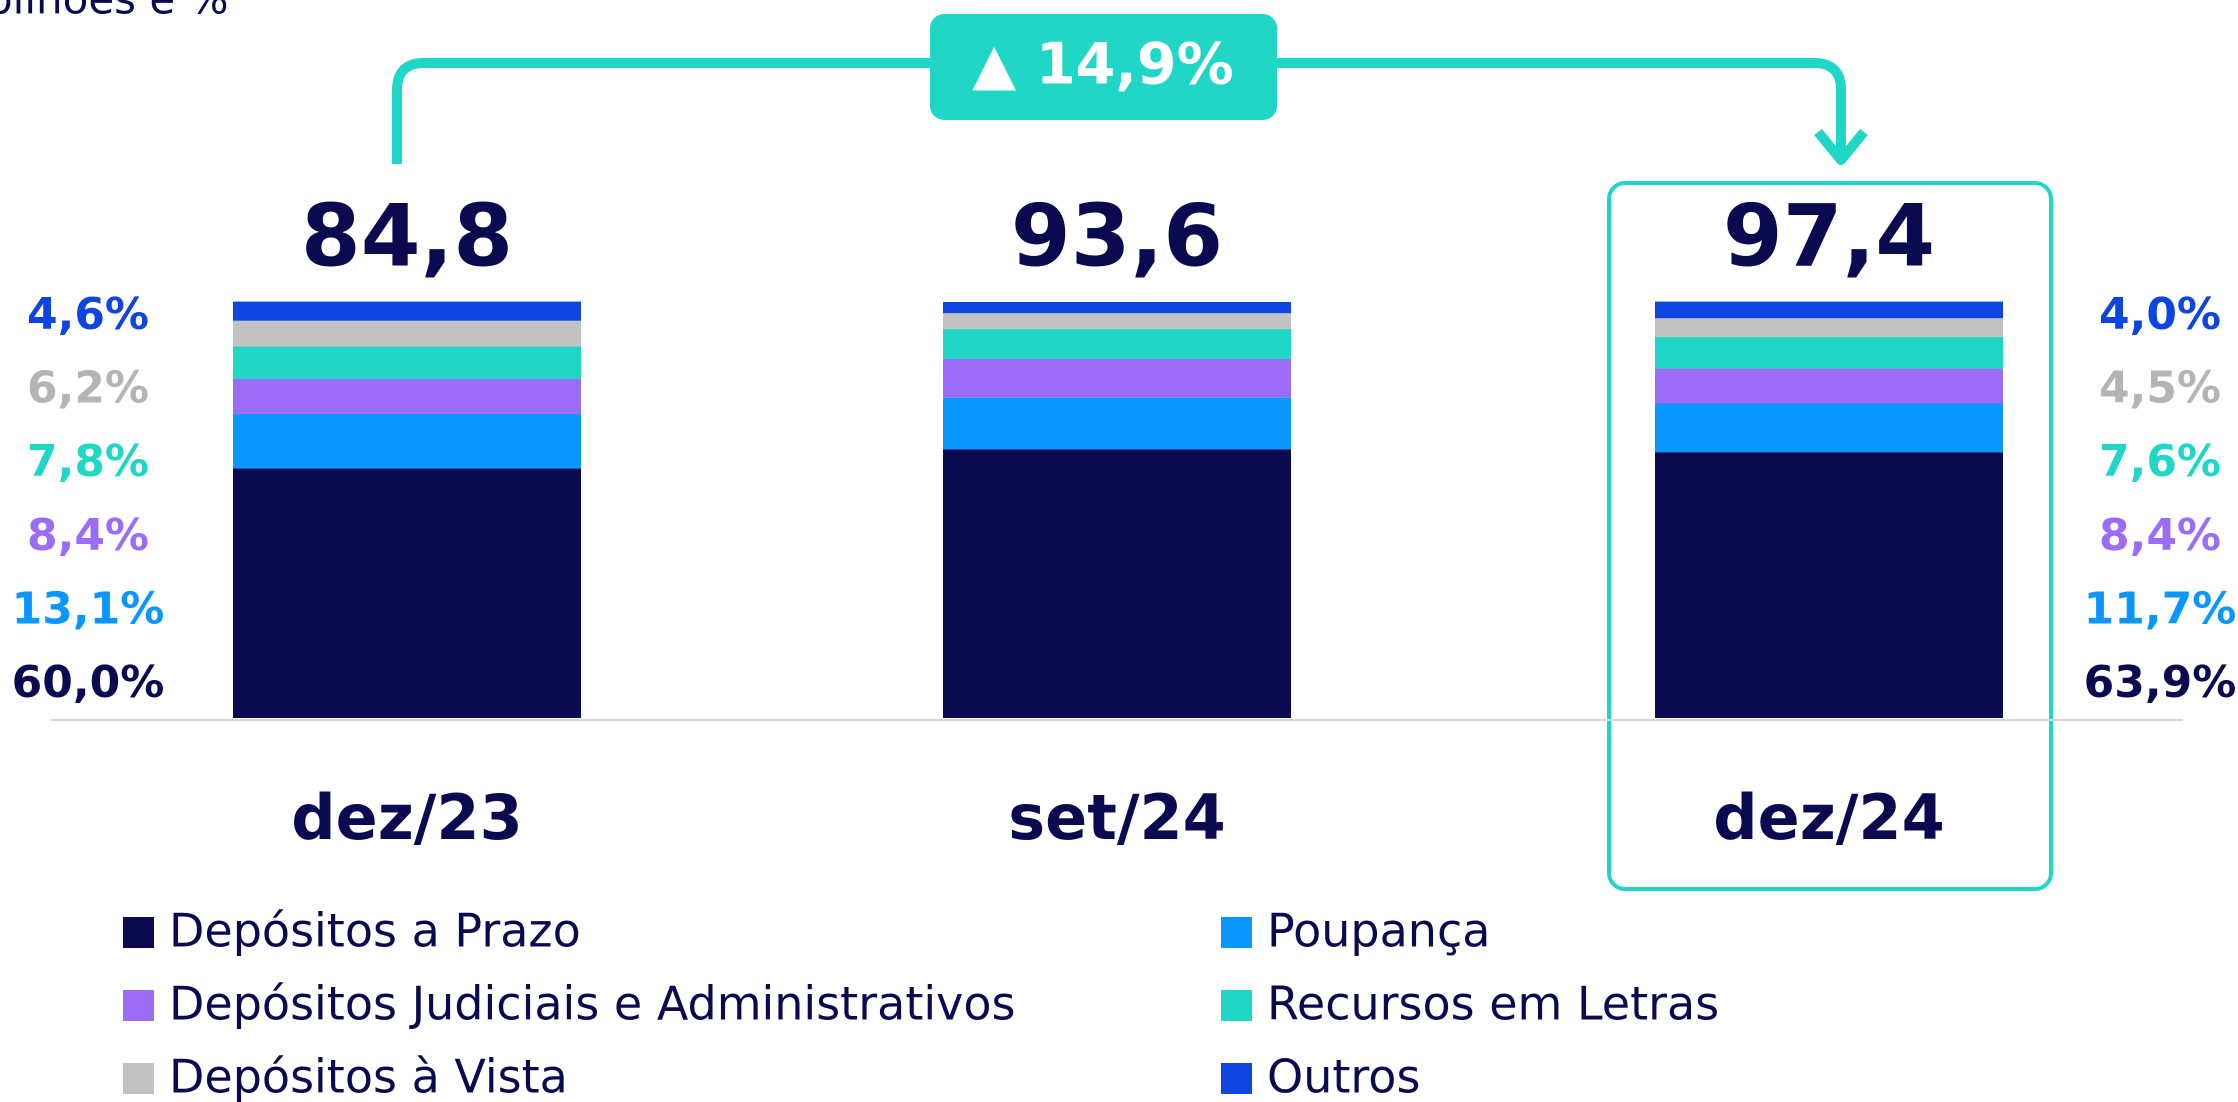  What do you see at coordinates (88, 314) in the screenshot?
I see `value-label: 4,6%` at bounding box center [88, 314].